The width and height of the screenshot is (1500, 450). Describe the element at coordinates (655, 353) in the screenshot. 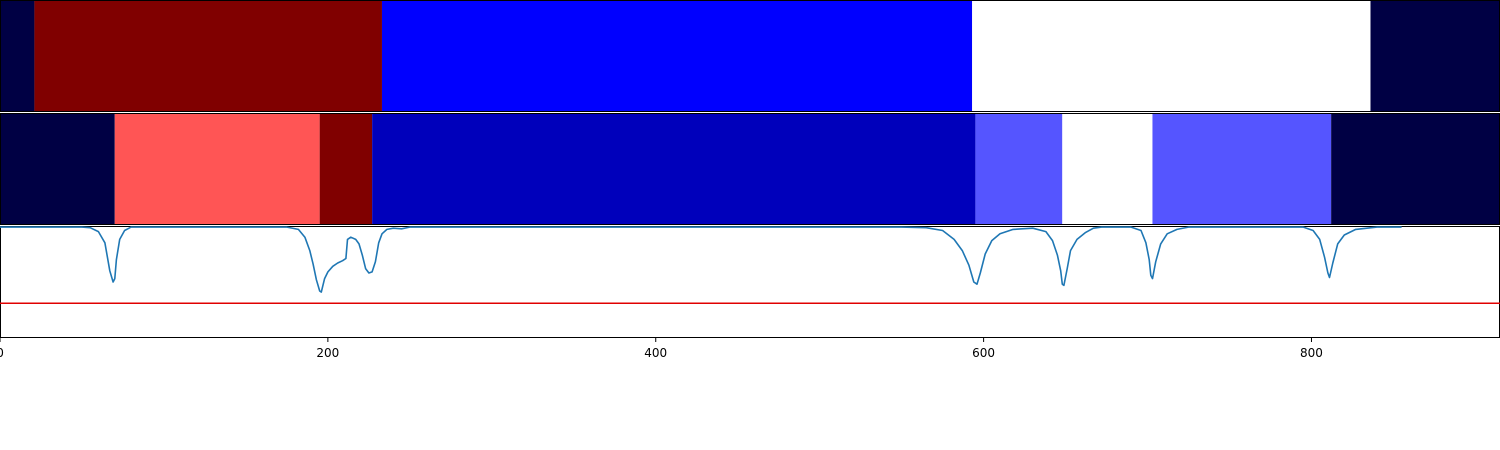

I see `x-tick-label-400: 400` at that location.